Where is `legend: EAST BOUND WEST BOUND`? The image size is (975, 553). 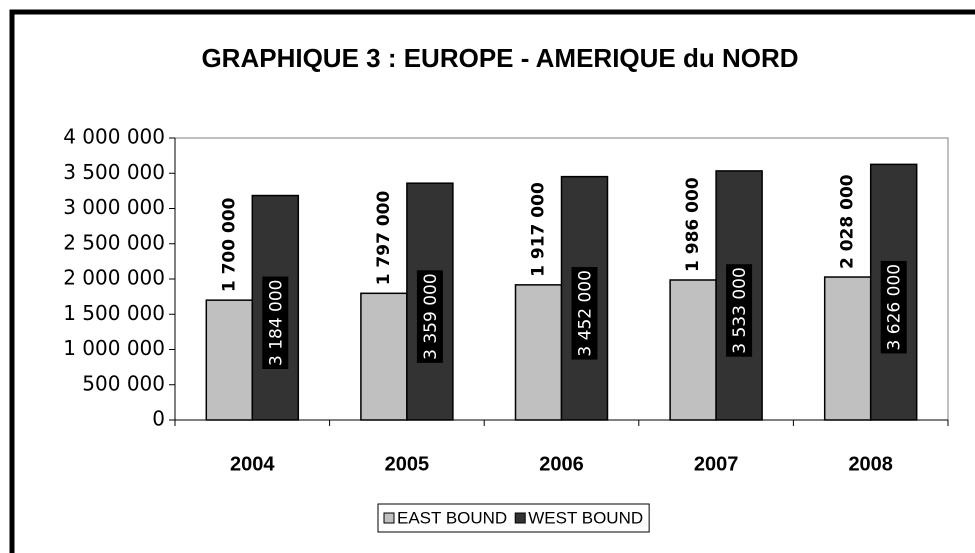 legend: EAST BOUND WEST BOUND is located at coordinates (513, 518).